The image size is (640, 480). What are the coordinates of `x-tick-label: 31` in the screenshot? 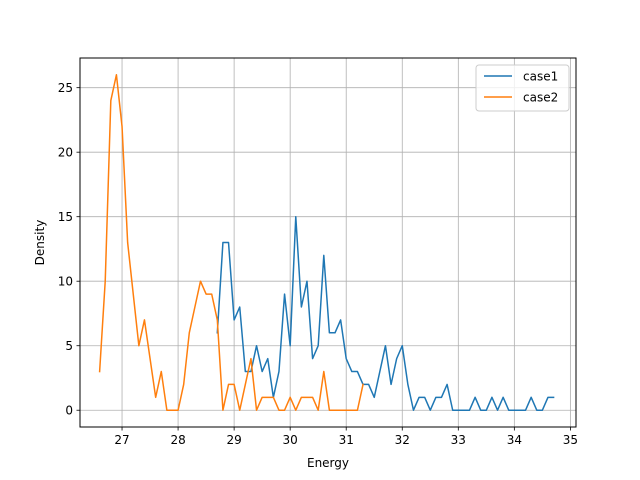 It's located at (346, 440).